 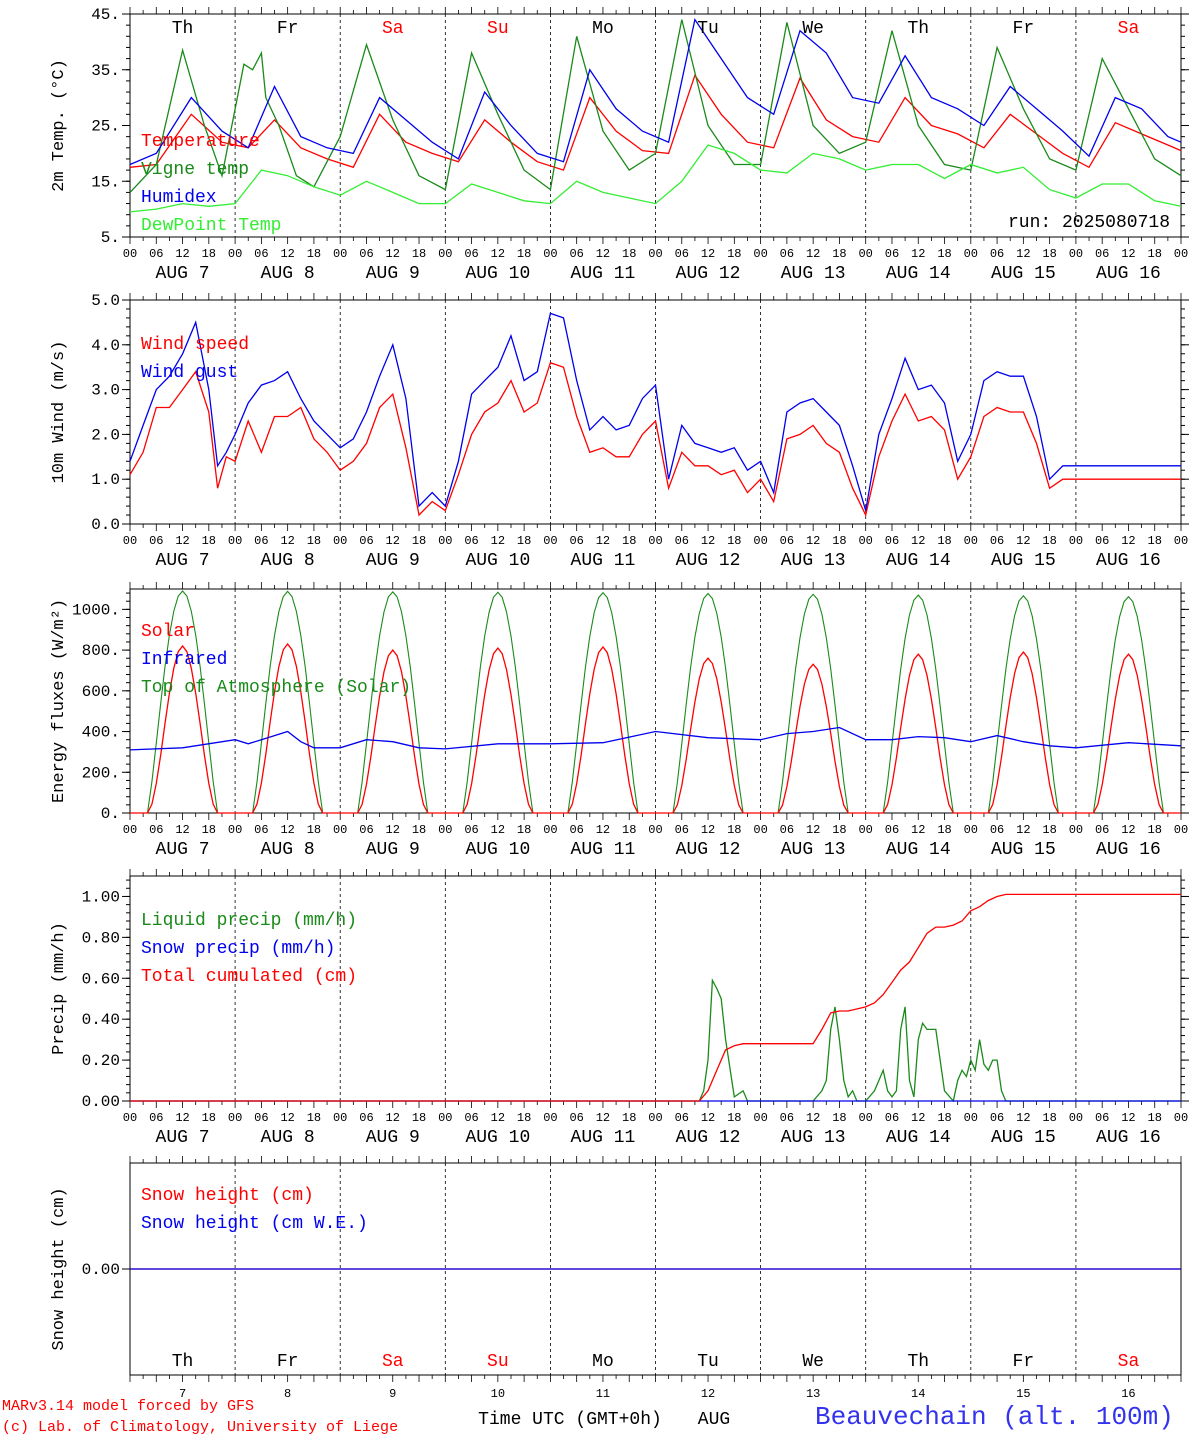 I want to click on legend-entry: Total cumulated (cm), so click(x=249, y=977).